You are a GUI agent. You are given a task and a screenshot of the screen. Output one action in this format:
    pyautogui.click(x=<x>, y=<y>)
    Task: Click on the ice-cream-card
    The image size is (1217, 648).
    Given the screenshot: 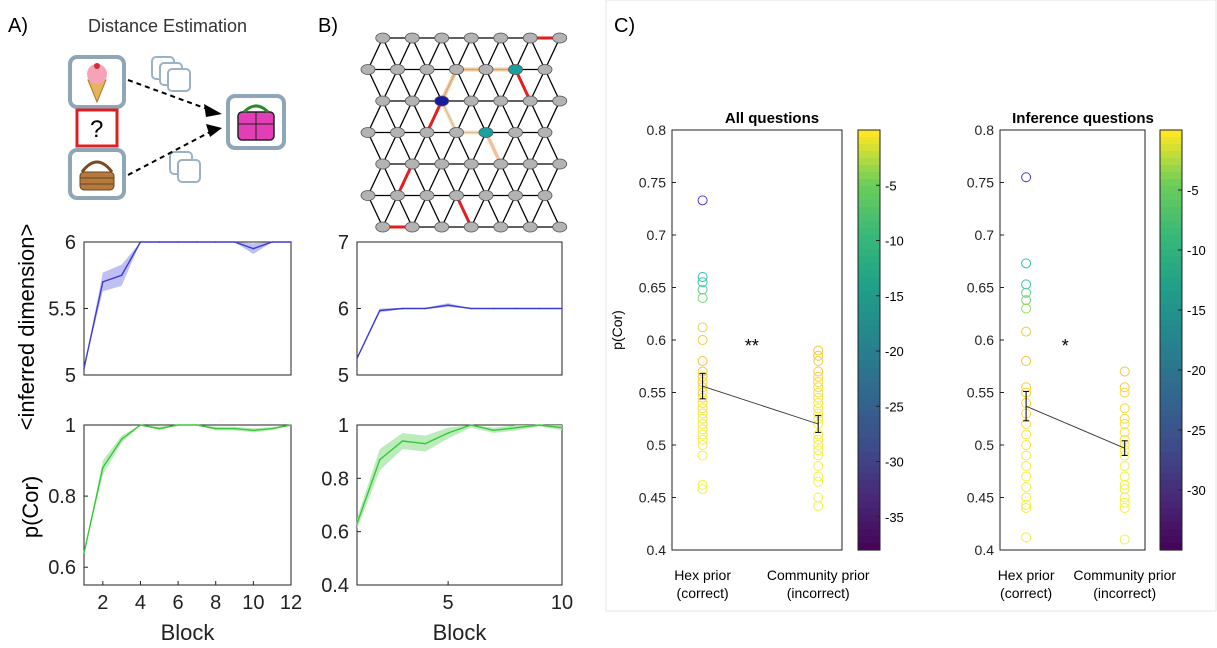 What is the action you would take?
    pyautogui.click(x=97, y=82)
    